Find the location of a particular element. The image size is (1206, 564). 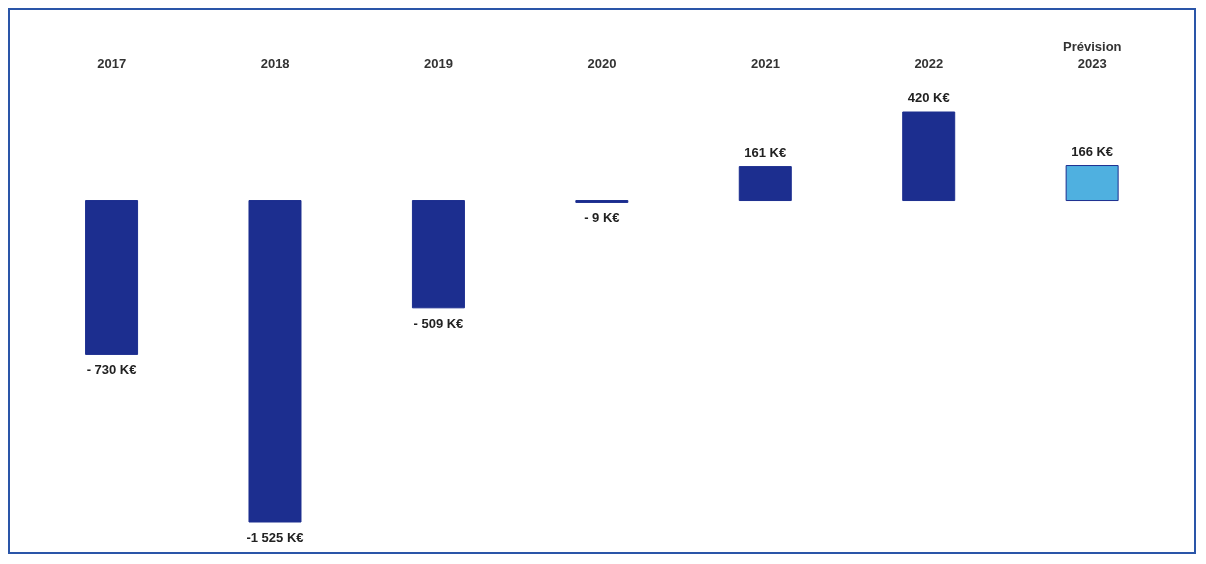

x-tick-label: 2017 is located at coordinates (112, 63).